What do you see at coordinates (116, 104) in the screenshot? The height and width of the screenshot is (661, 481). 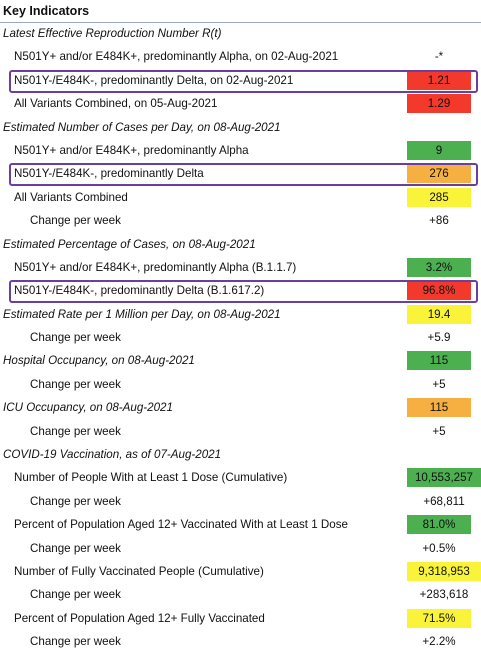 I see `row-label: All Variants Combined, on 05-Aug-2021` at bounding box center [116, 104].